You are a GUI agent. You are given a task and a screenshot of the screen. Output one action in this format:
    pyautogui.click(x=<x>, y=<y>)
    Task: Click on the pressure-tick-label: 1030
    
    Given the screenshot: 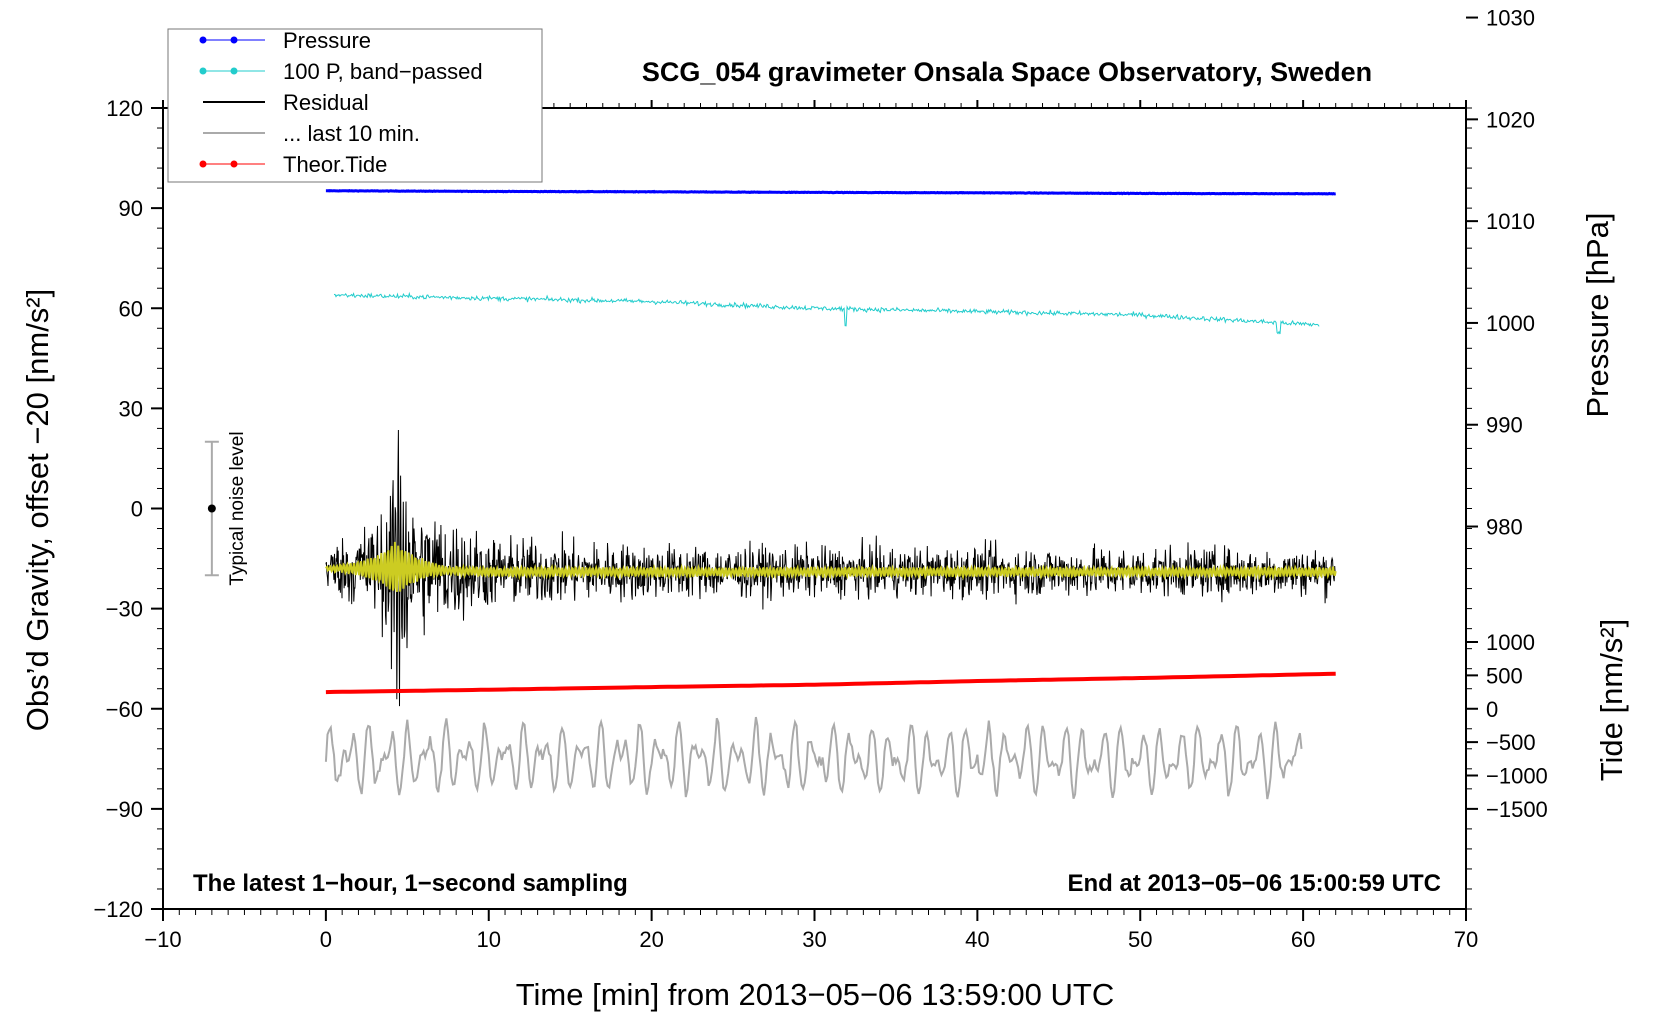 What is the action you would take?
    pyautogui.click(x=1510, y=18)
    